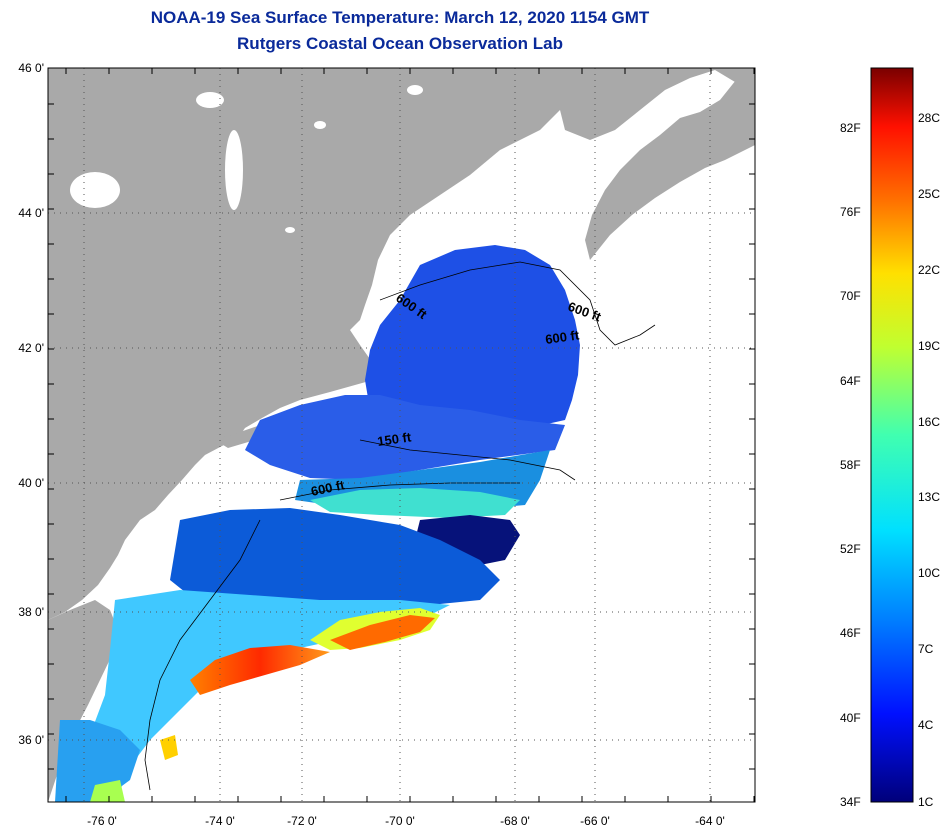 The height and width of the screenshot is (832, 944). What do you see at coordinates (929, 573) in the screenshot?
I see `colorbar-label-10c: 10C` at bounding box center [929, 573].